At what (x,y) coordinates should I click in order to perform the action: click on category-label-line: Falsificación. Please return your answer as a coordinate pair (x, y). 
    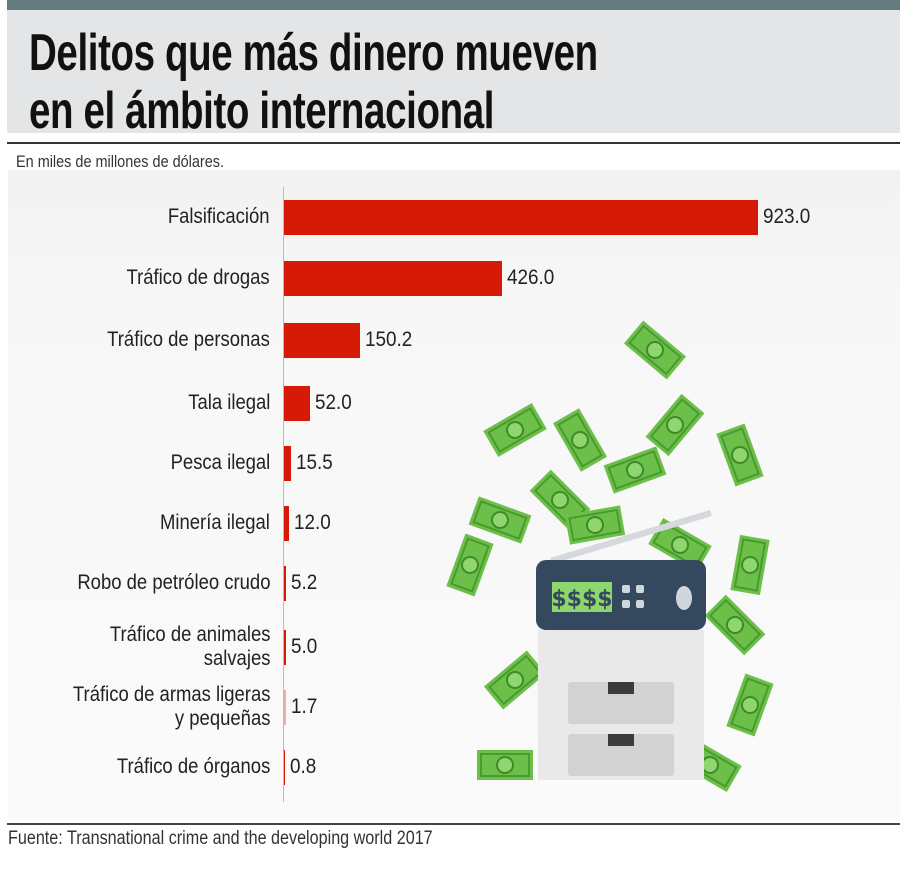
    Looking at the image, I should click on (219, 216).